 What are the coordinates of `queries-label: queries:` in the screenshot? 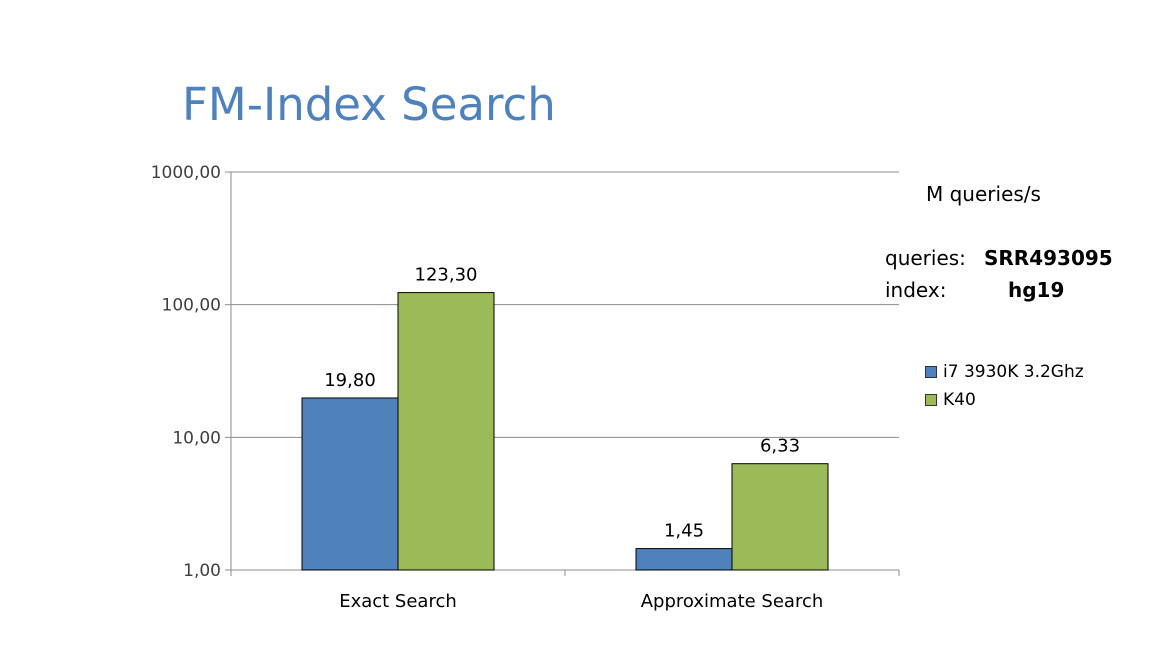 It's located at (925, 258).